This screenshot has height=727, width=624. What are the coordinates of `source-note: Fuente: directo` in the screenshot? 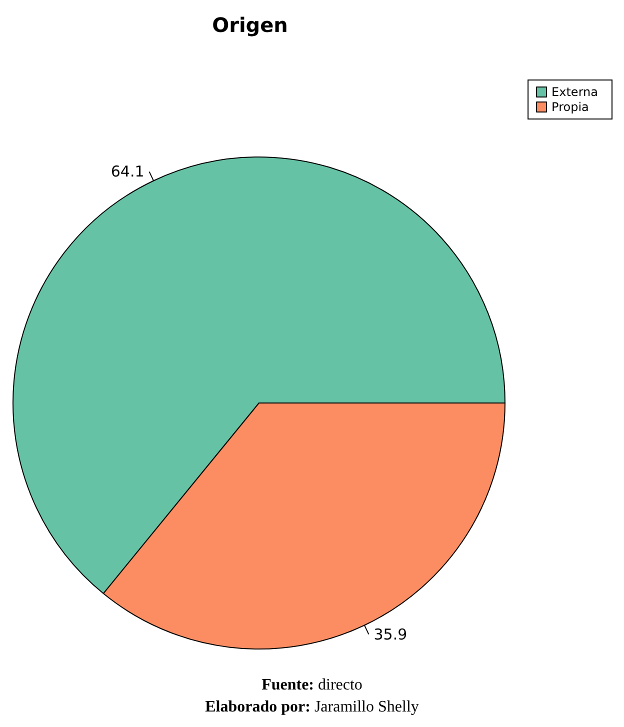 It's located at (312, 685).